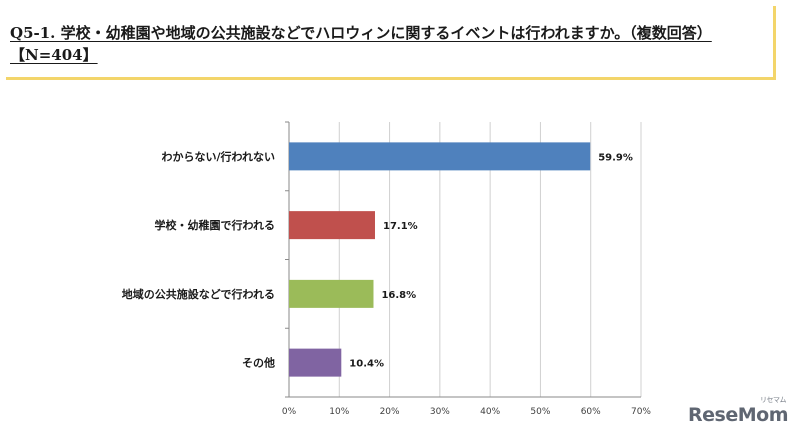 Image resolution: width=800 pixels, height=434 pixels. What do you see at coordinates (440, 412) in the screenshot?
I see `x-tick-label: 30%` at bounding box center [440, 412].